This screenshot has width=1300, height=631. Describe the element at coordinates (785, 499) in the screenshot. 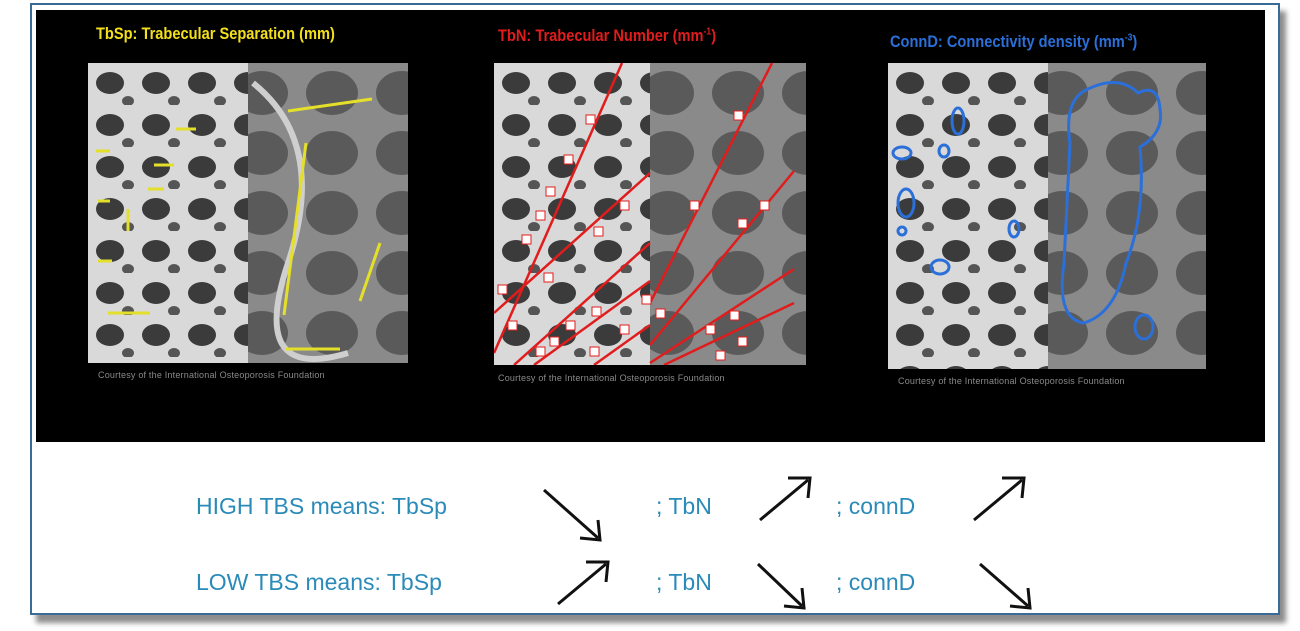

I see `high-tbn-up-arrow-icon` at that location.